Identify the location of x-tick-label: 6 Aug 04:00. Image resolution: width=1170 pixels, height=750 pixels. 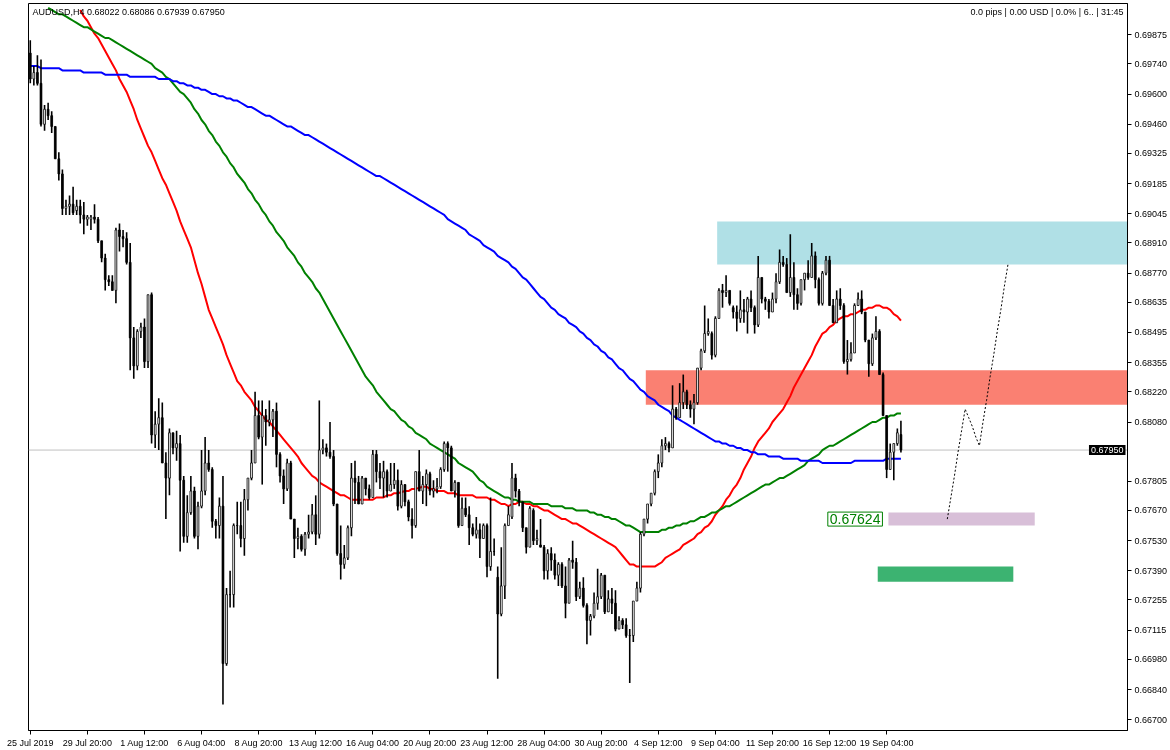
(201, 742).